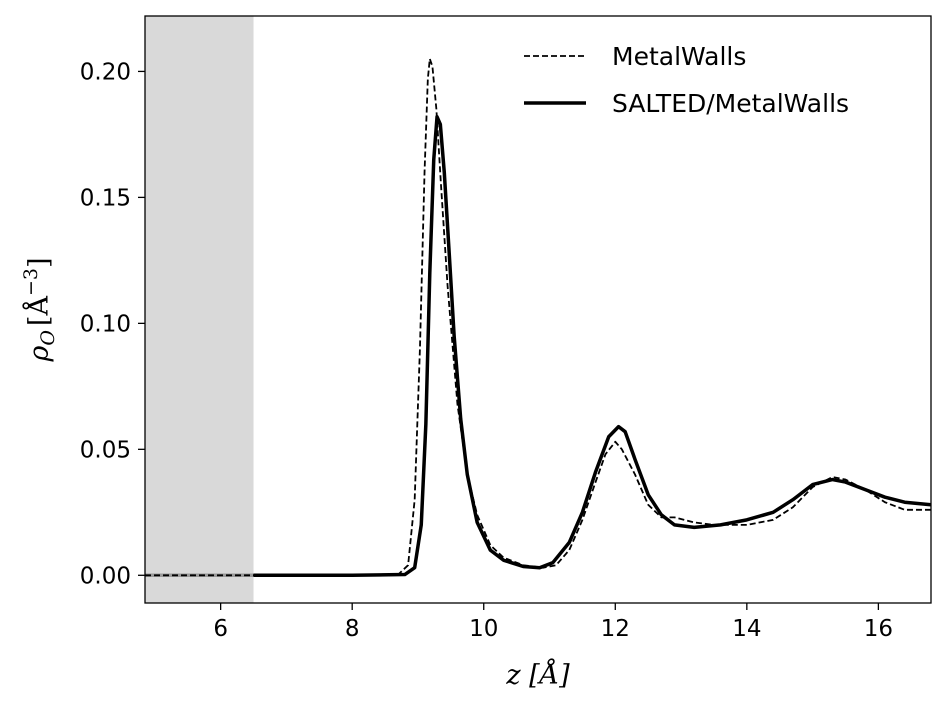 Image resolution: width=947 pixels, height=706 pixels. I want to click on y-label-rho: ρ, so click(39, 354).